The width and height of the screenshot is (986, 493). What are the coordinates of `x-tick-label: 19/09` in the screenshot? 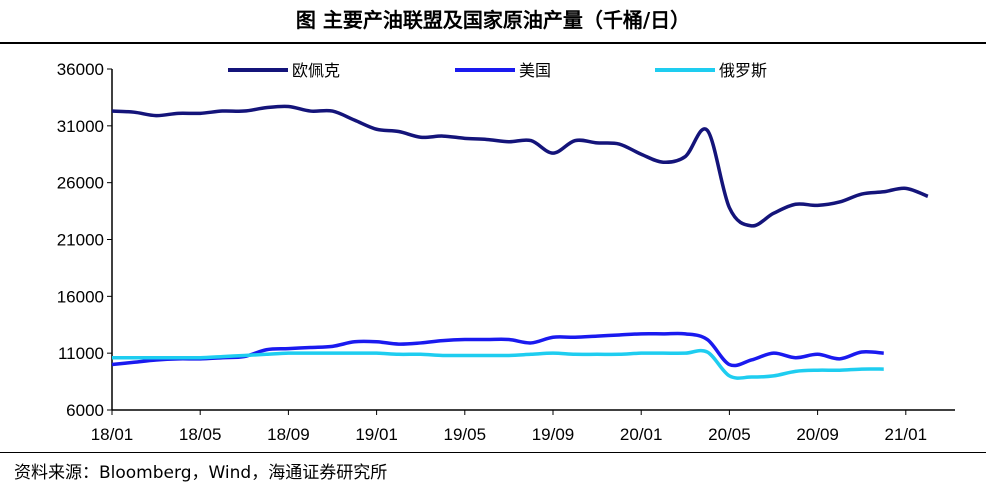 It's located at (553, 434).